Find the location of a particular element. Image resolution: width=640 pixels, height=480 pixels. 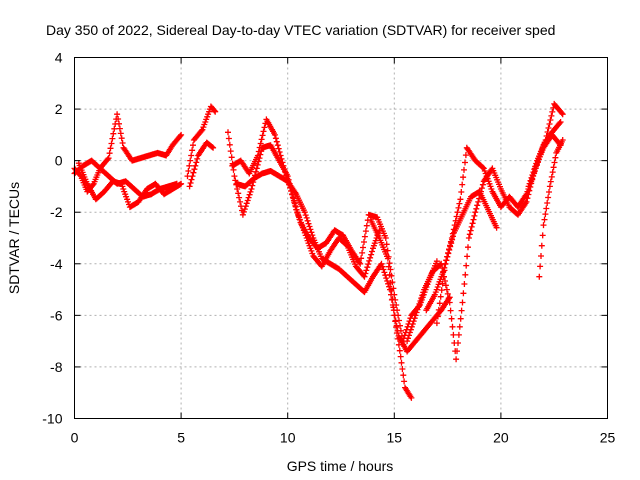

x-tick-label: 5 is located at coordinates (181, 438).